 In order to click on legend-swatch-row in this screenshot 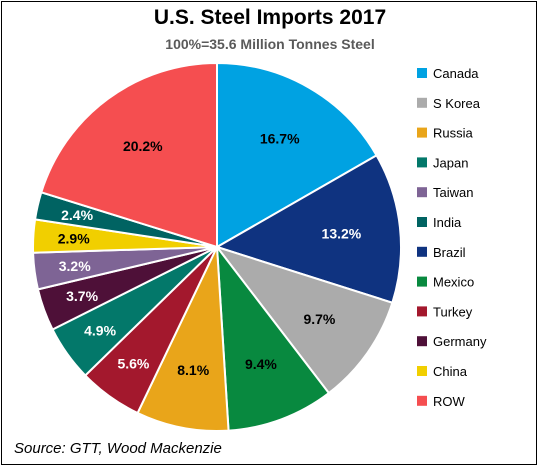, I will do `click(422, 400)`.